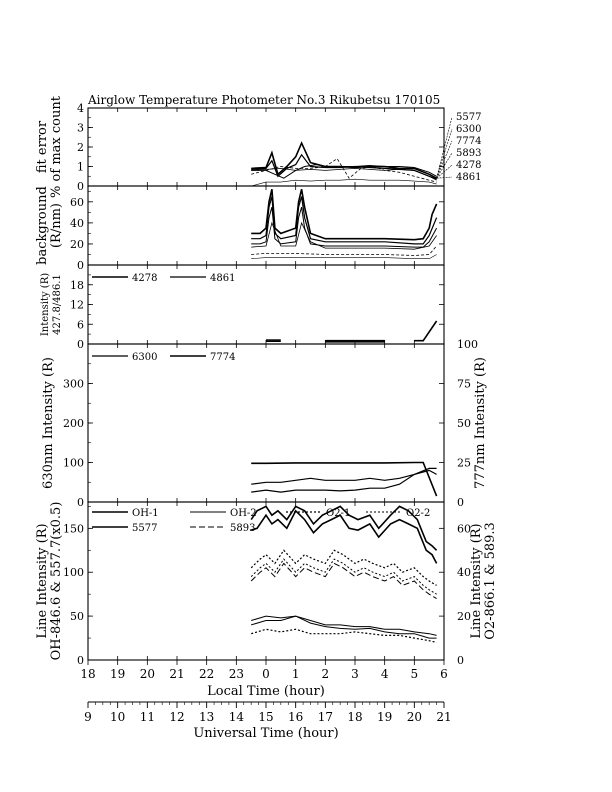 Image resolution: width=612 pixels, height=792 pixels. What do you see at coordinates (480, 423) in the screenshot?
I see `y-axis-label-right: 777nm Intensity (R)` at bounding box center [480, 423].